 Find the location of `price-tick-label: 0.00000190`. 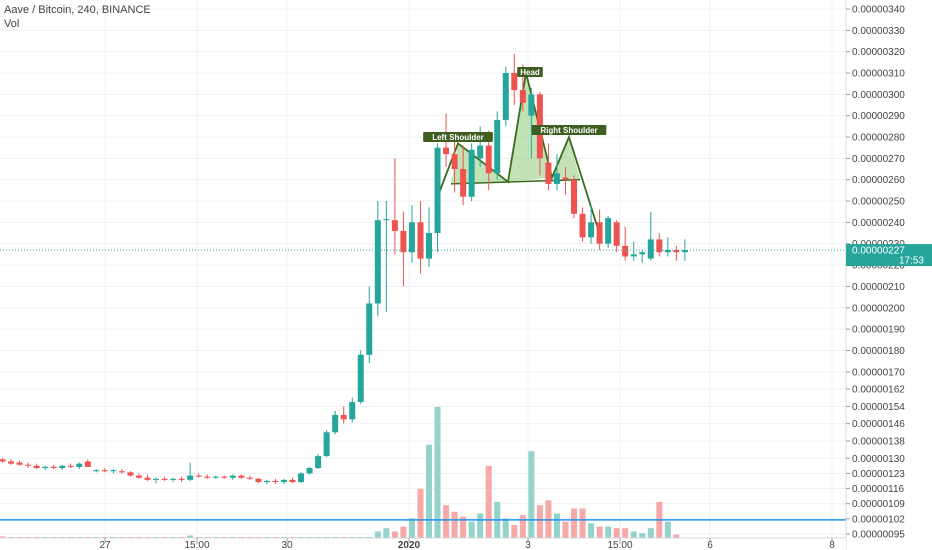

price-tick-label: 0.00000190 is located at coordinates (878, 330).